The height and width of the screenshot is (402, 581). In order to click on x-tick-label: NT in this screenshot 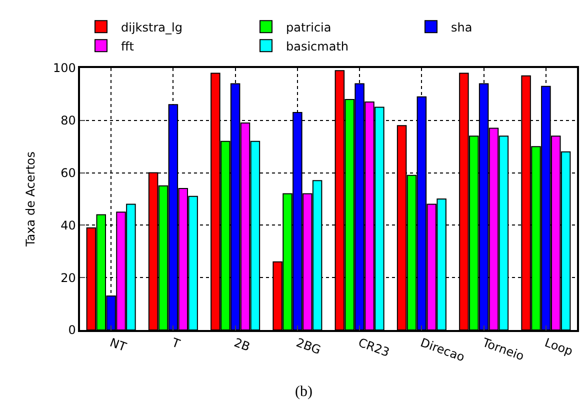, I will do `click(118, 344)`.